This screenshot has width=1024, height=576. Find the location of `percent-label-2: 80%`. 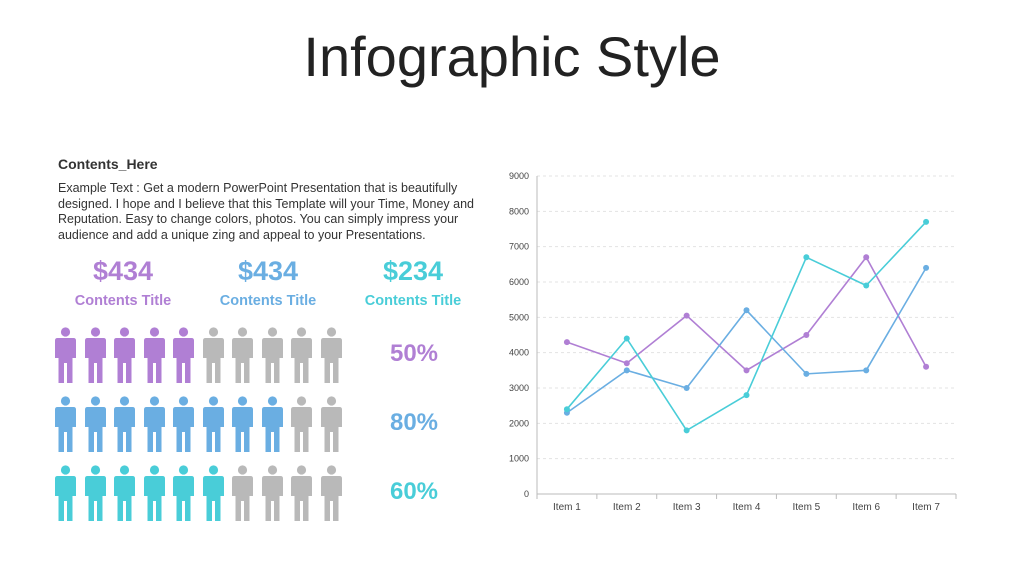

percent-label-2: 80% is located at coordinates (414, 422).